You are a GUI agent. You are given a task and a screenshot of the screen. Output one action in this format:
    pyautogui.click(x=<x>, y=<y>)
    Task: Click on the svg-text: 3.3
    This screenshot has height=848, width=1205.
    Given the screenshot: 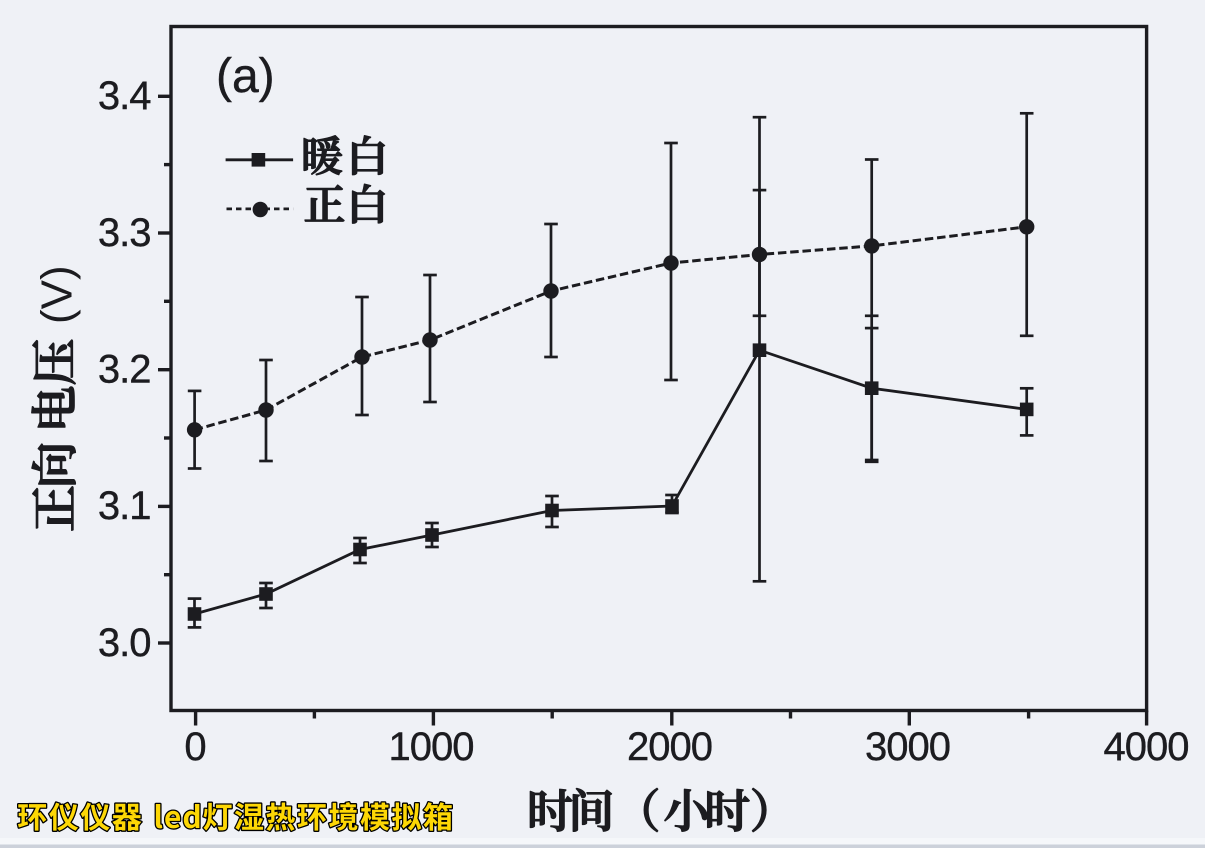 What is the action you would take?
    pyautogui.click(x=124, y=233)
    